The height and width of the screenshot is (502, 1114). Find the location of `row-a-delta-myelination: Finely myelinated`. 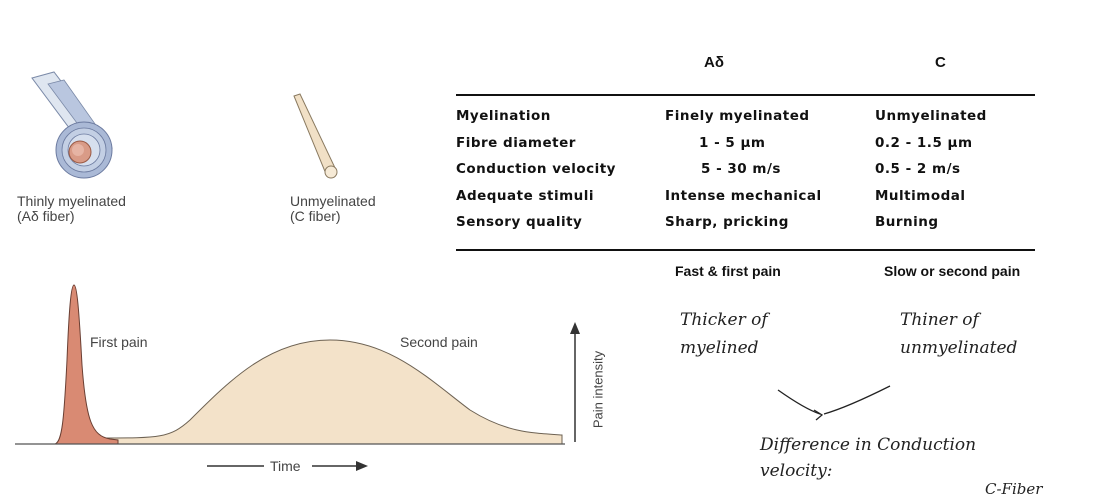

row-a-delta-myelination: Finely myelinated is located at coordinates (737, 116).